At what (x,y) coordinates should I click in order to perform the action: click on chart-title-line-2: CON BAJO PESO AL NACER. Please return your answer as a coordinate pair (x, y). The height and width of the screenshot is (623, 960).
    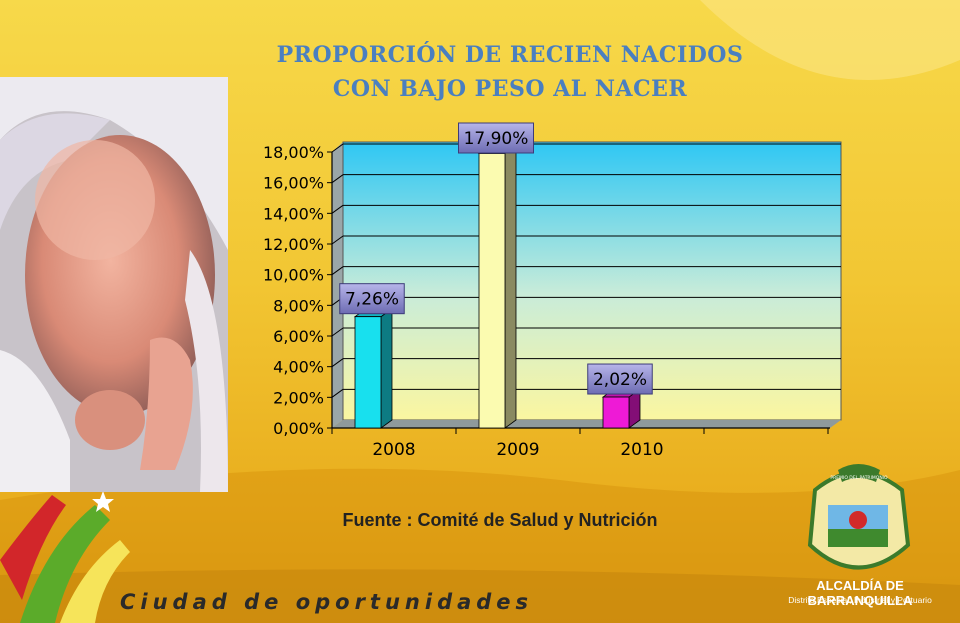
    Looking at the image, I should click on (510, 89).